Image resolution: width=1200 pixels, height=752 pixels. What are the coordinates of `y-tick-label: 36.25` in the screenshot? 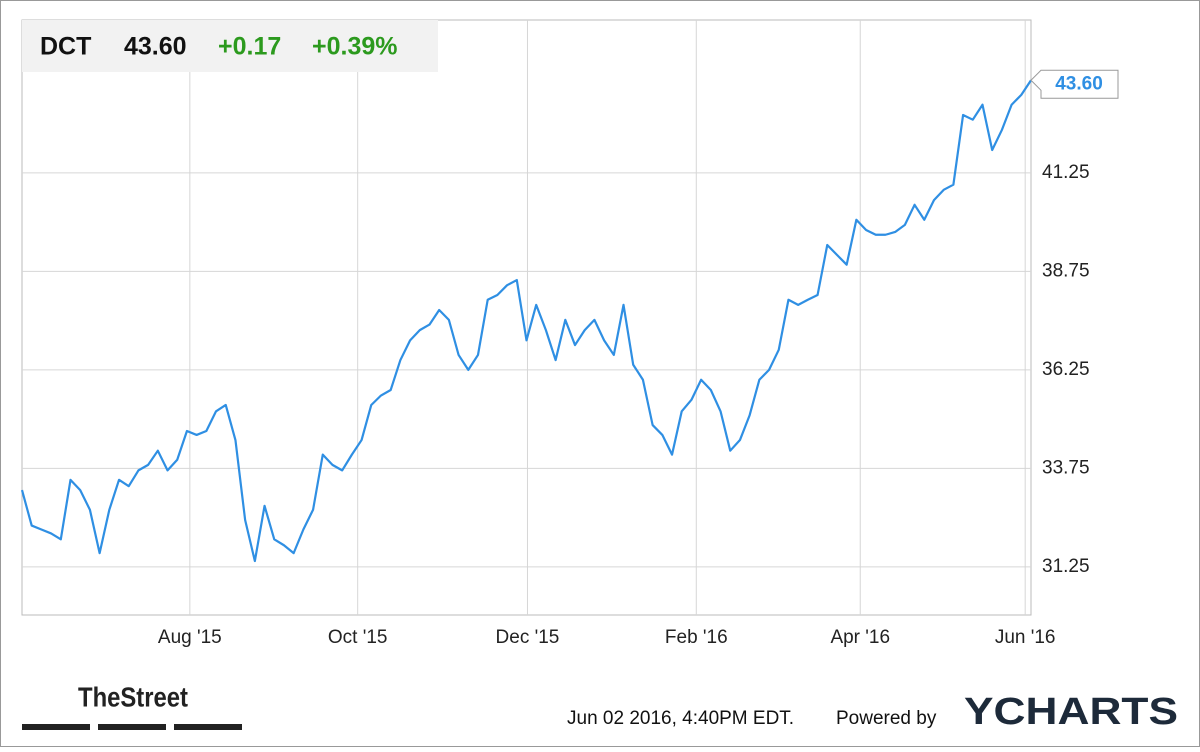 It's located at (1066, 369).